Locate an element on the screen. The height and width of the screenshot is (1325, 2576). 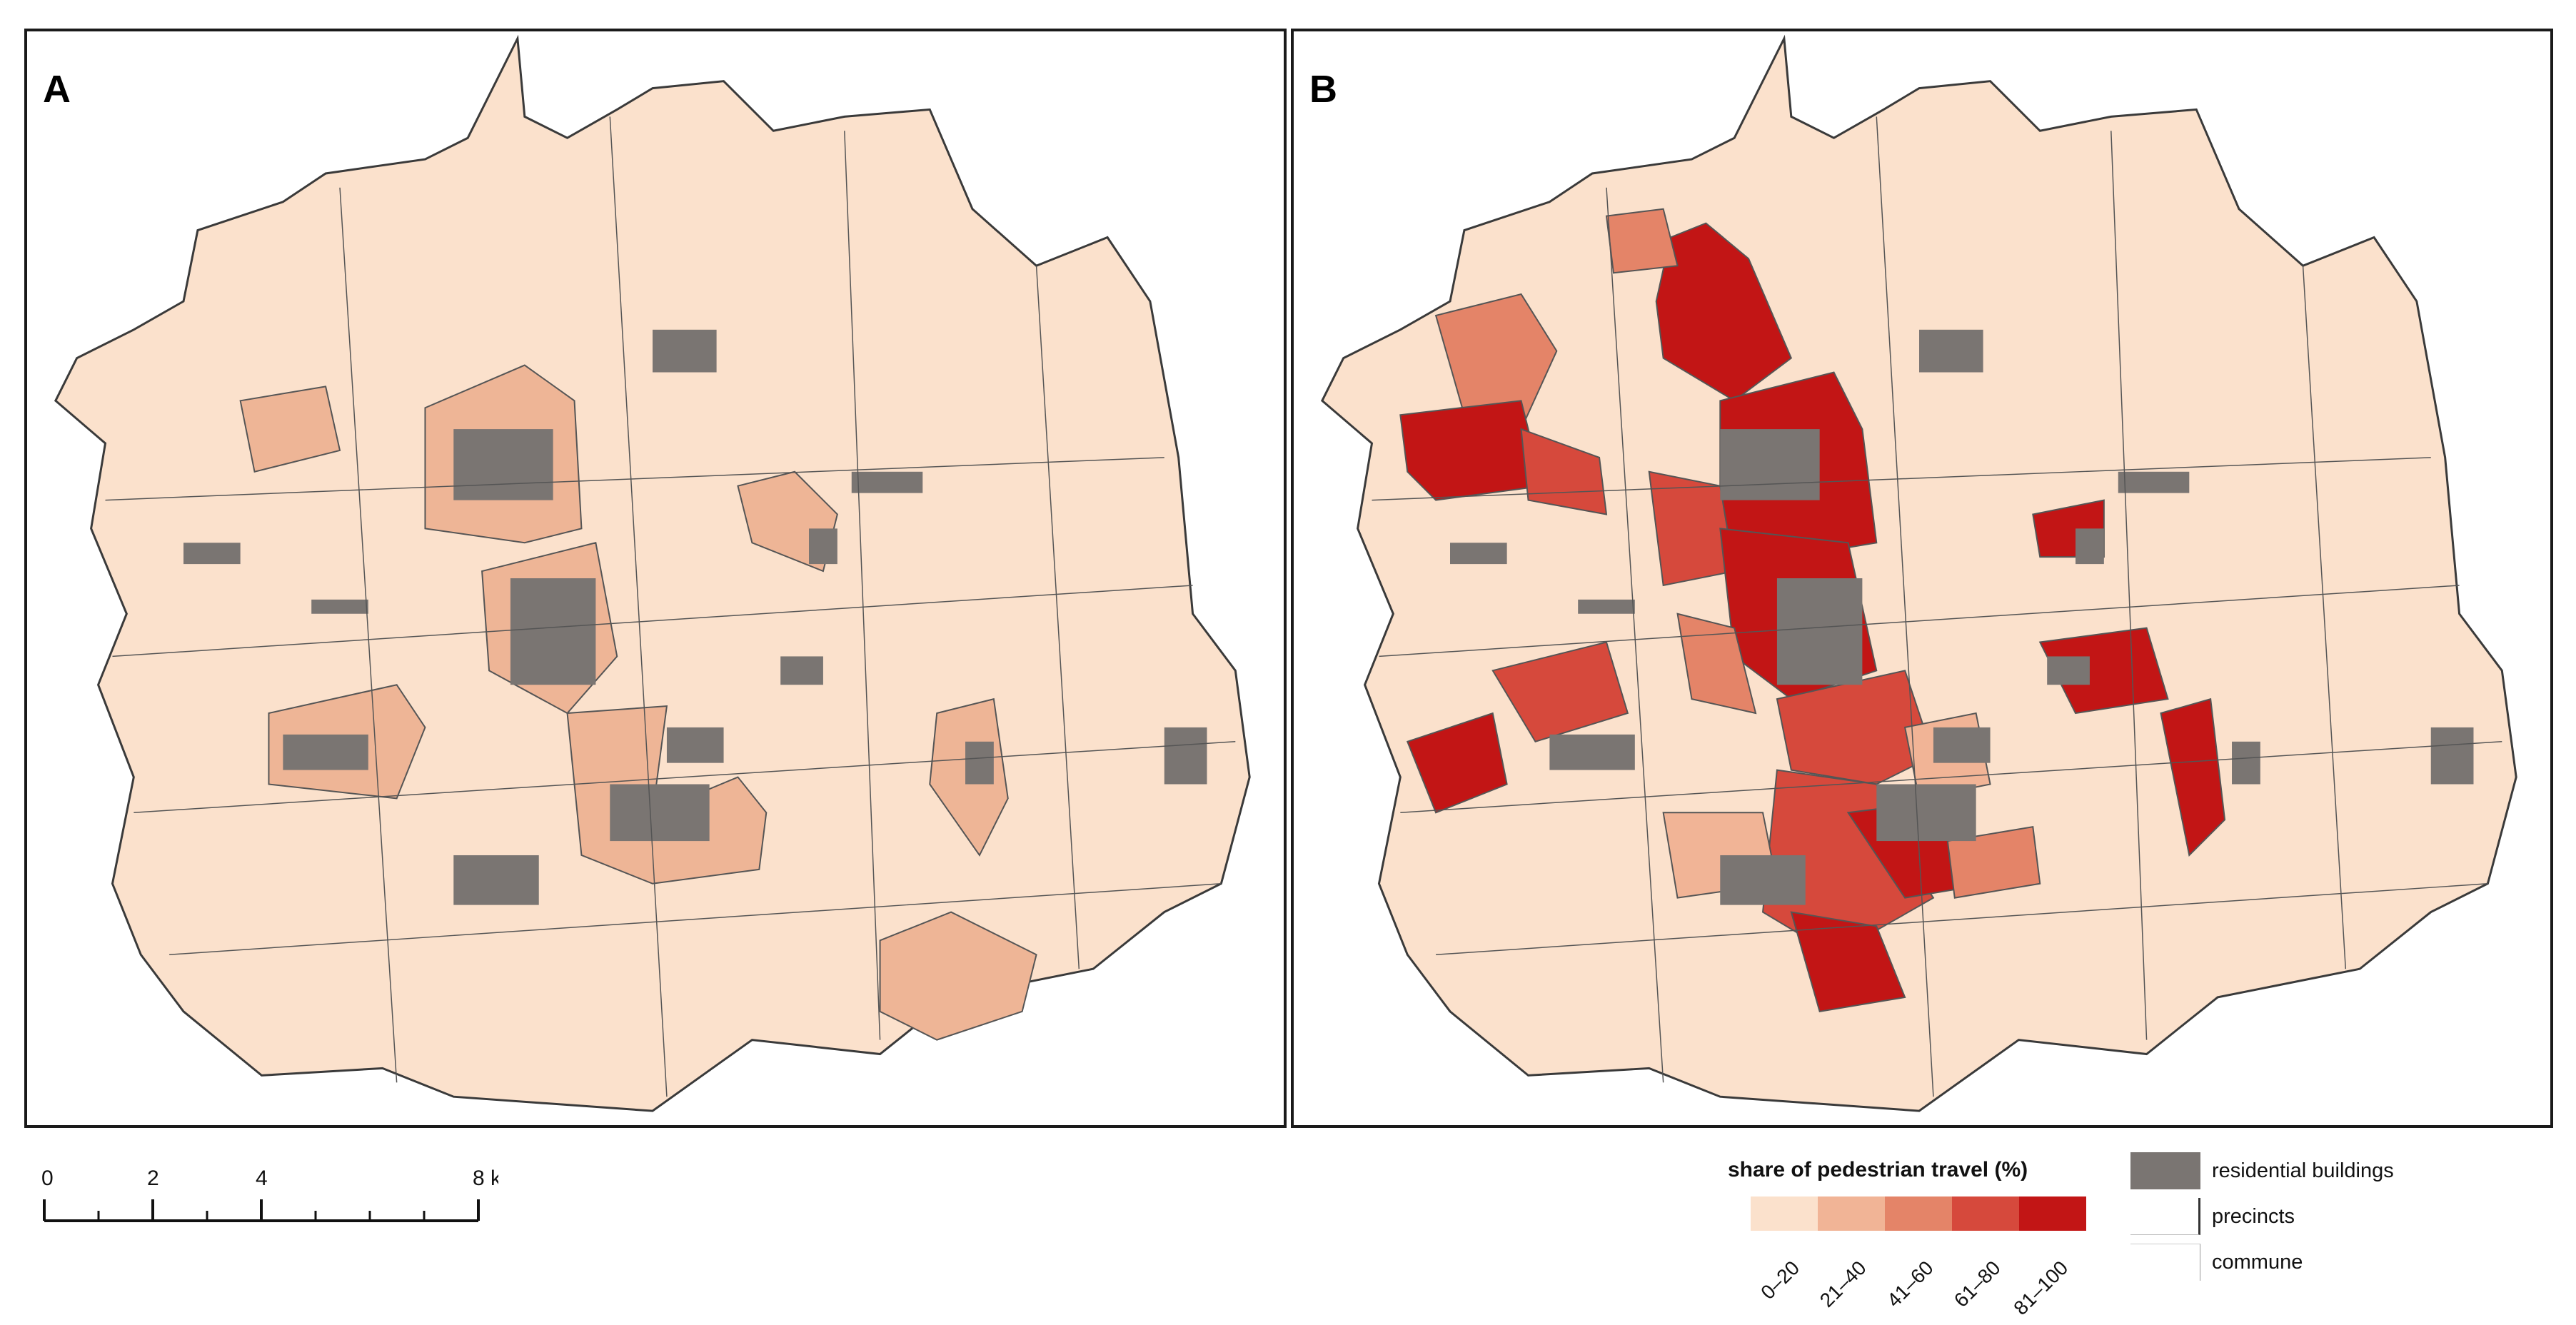
legend-class-label: 61–80 is located at coordinates (1977, 1283).